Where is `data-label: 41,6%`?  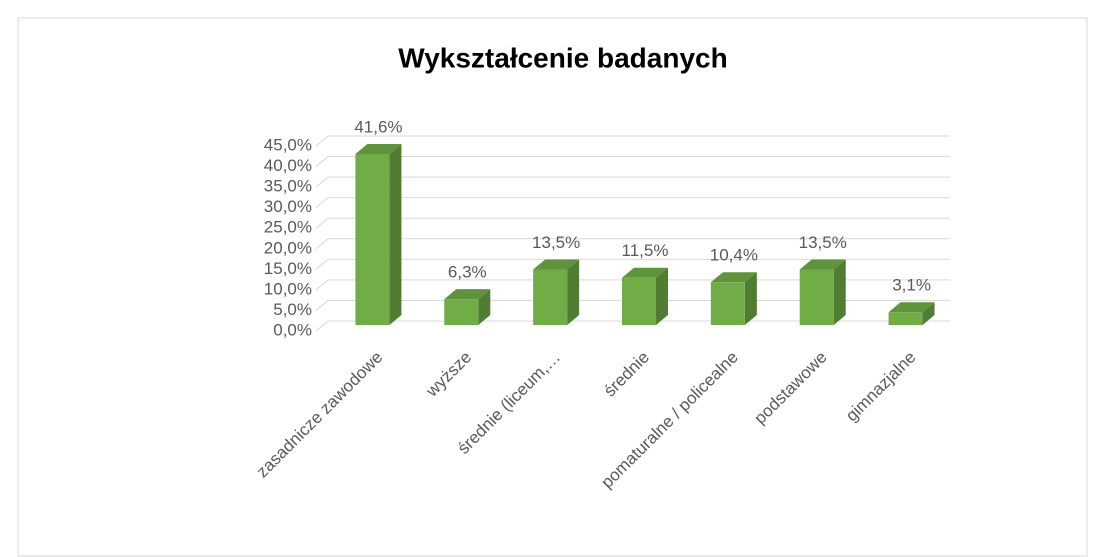 data-label: 41,6% is located at coordinates (378, 126).